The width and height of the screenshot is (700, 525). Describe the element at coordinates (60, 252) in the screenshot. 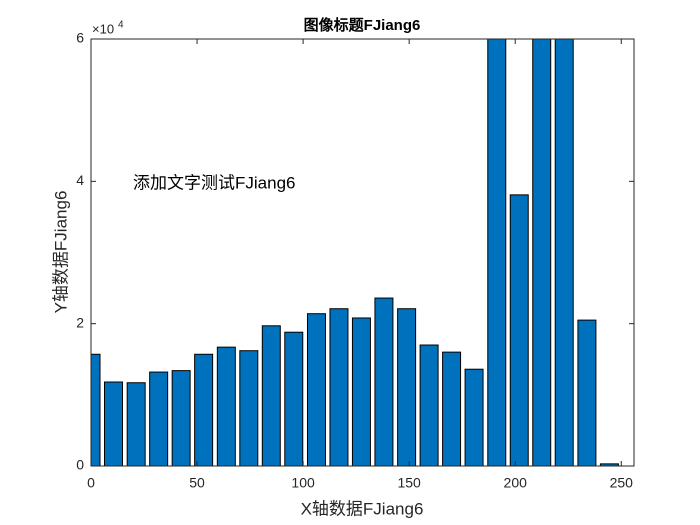

I see `y-axis-label: Y轴数据FJiang6` at that location.